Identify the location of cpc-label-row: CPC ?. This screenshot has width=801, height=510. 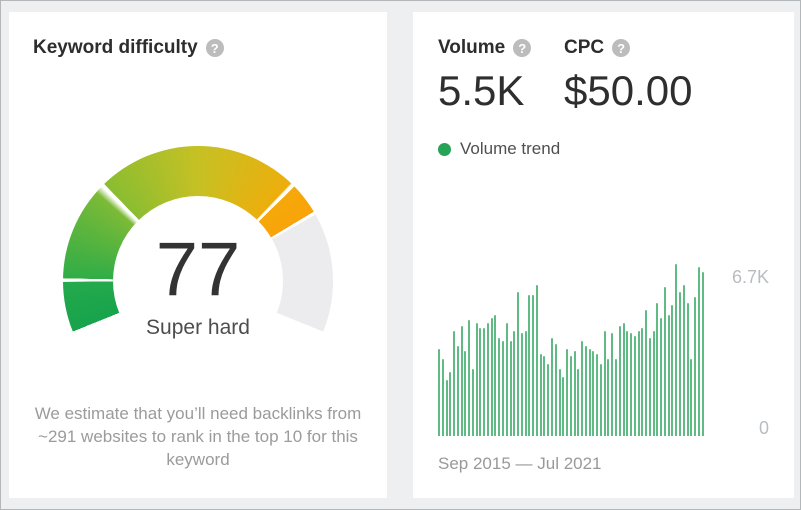
(628, 48).